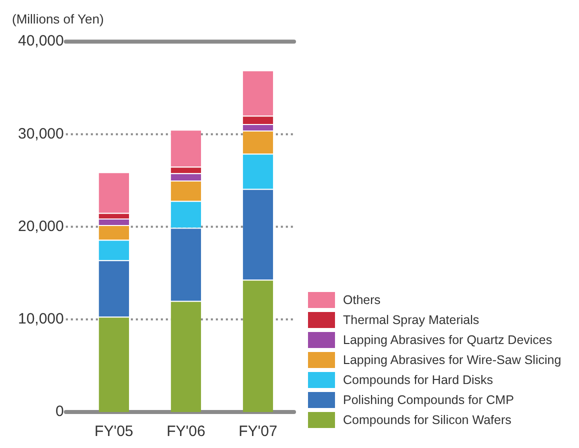  What do you see at coordinates (58, 18) in the screenshot?
I see `y-axis-title: (Millions of Yen)` at bounding box center [58, 18].